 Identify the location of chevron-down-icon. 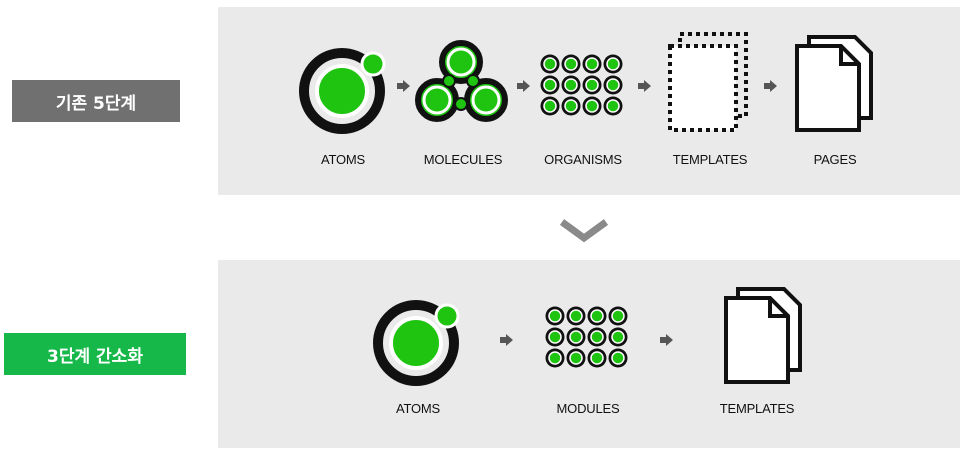
(584, 230).